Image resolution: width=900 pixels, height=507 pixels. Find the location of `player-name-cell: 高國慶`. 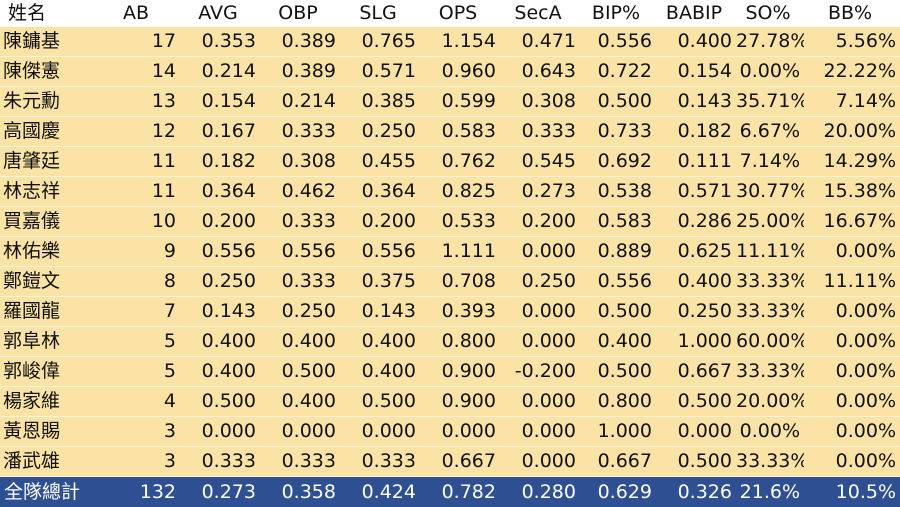

player-name-cell: 高國慶 is located at coordinates (48, 132).